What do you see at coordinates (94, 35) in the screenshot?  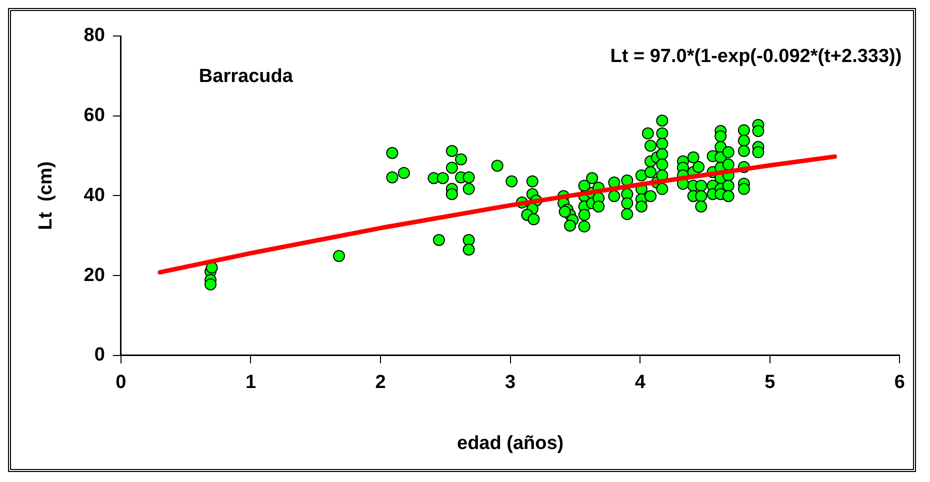 I see `y-tick-label: 80` at bounding box center [94, 35].